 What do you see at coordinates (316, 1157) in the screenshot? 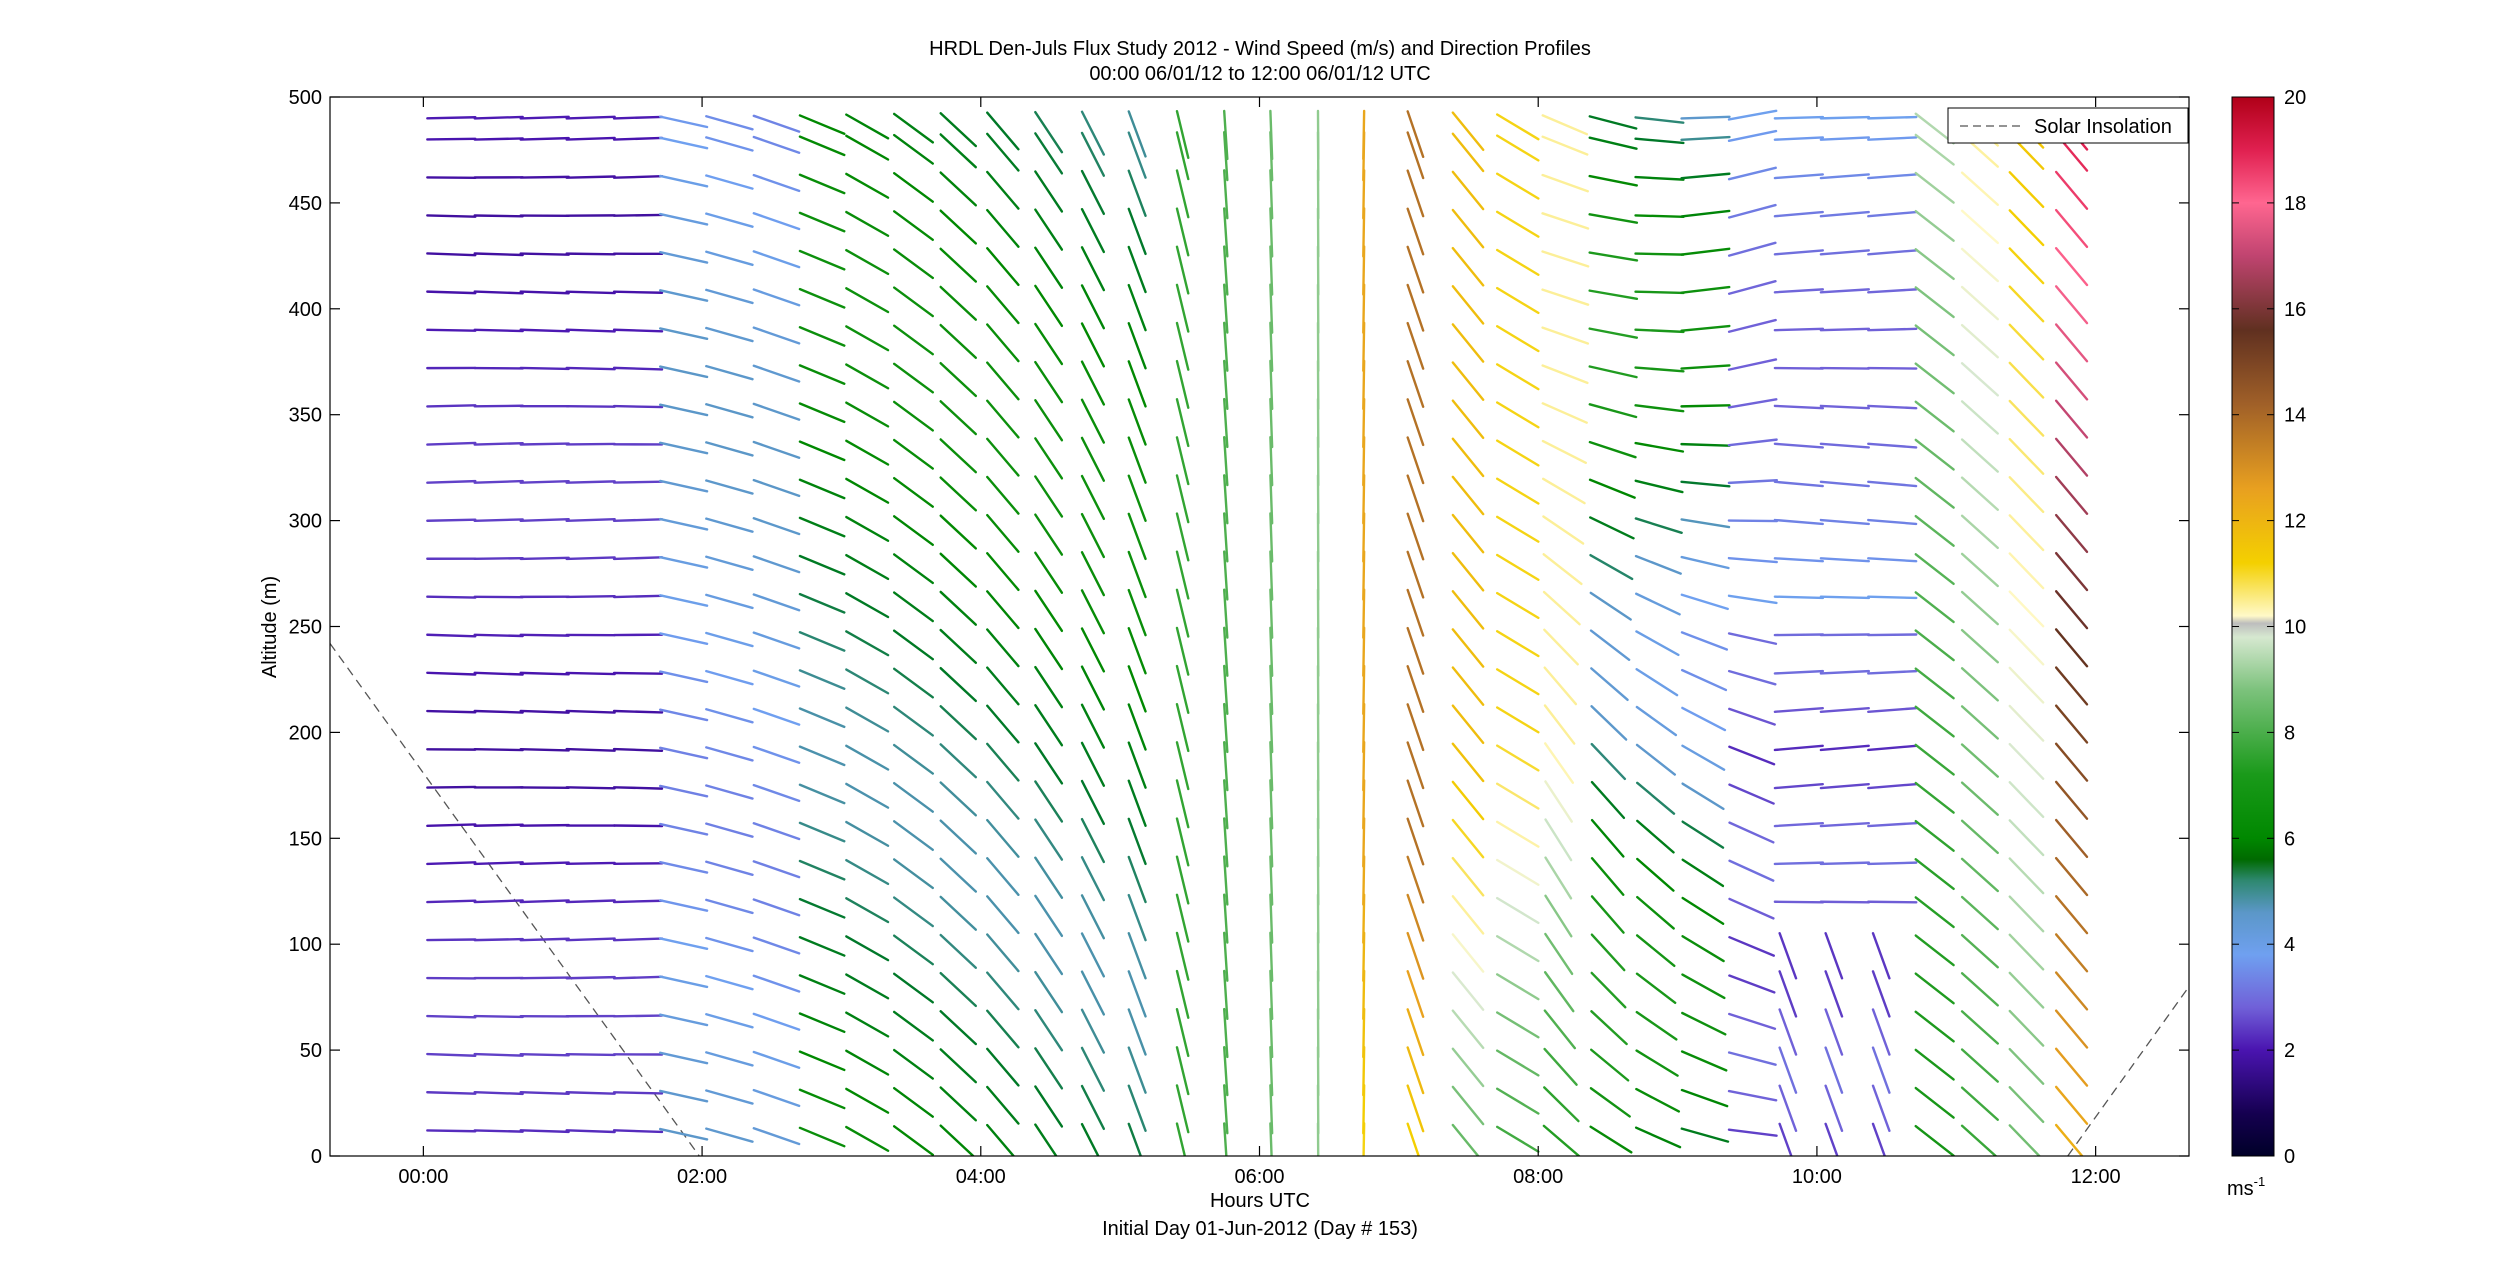
I see `y-tick-label: 0` at bounding box center [316, 1157].